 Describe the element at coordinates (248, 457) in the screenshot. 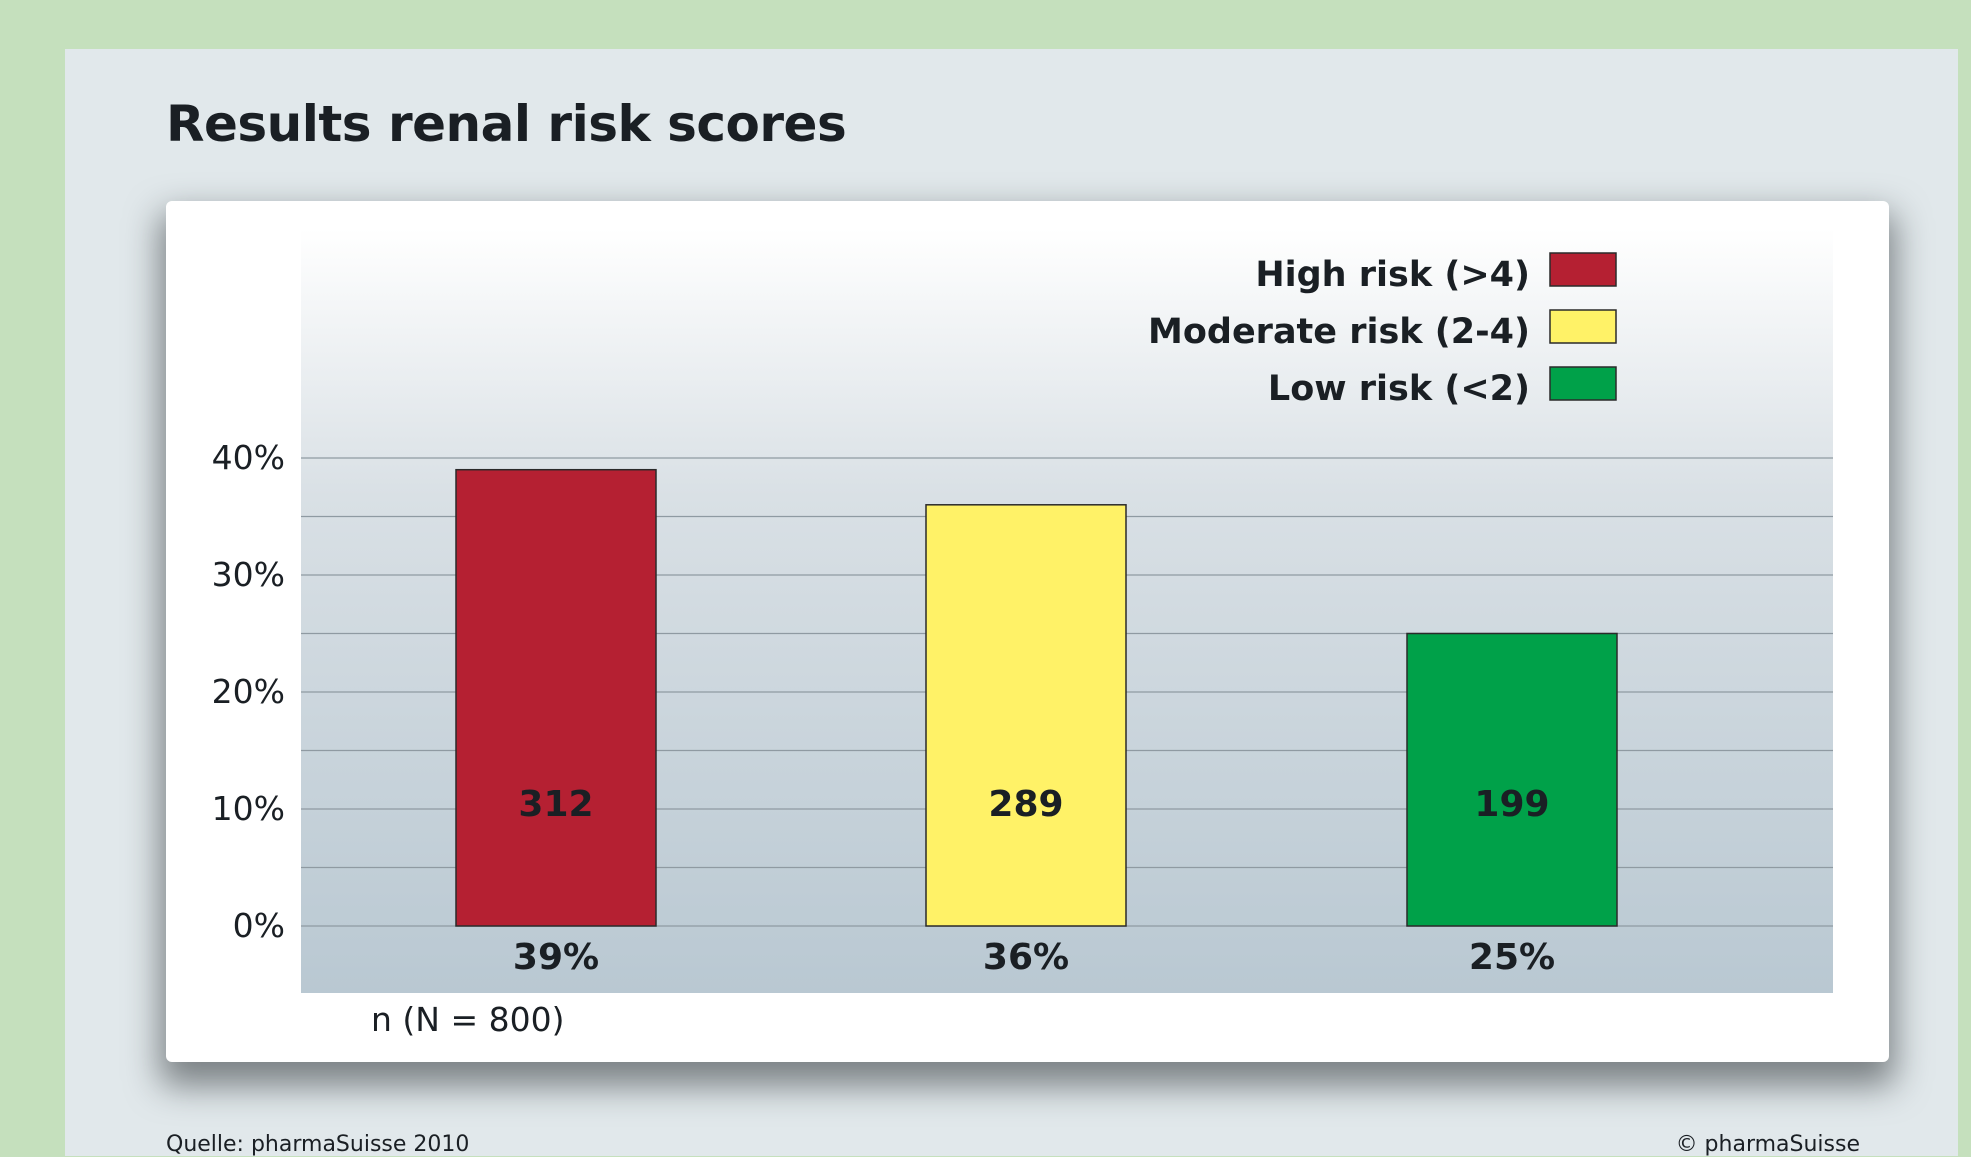

I see `y-tick-label: 40%` at that location.